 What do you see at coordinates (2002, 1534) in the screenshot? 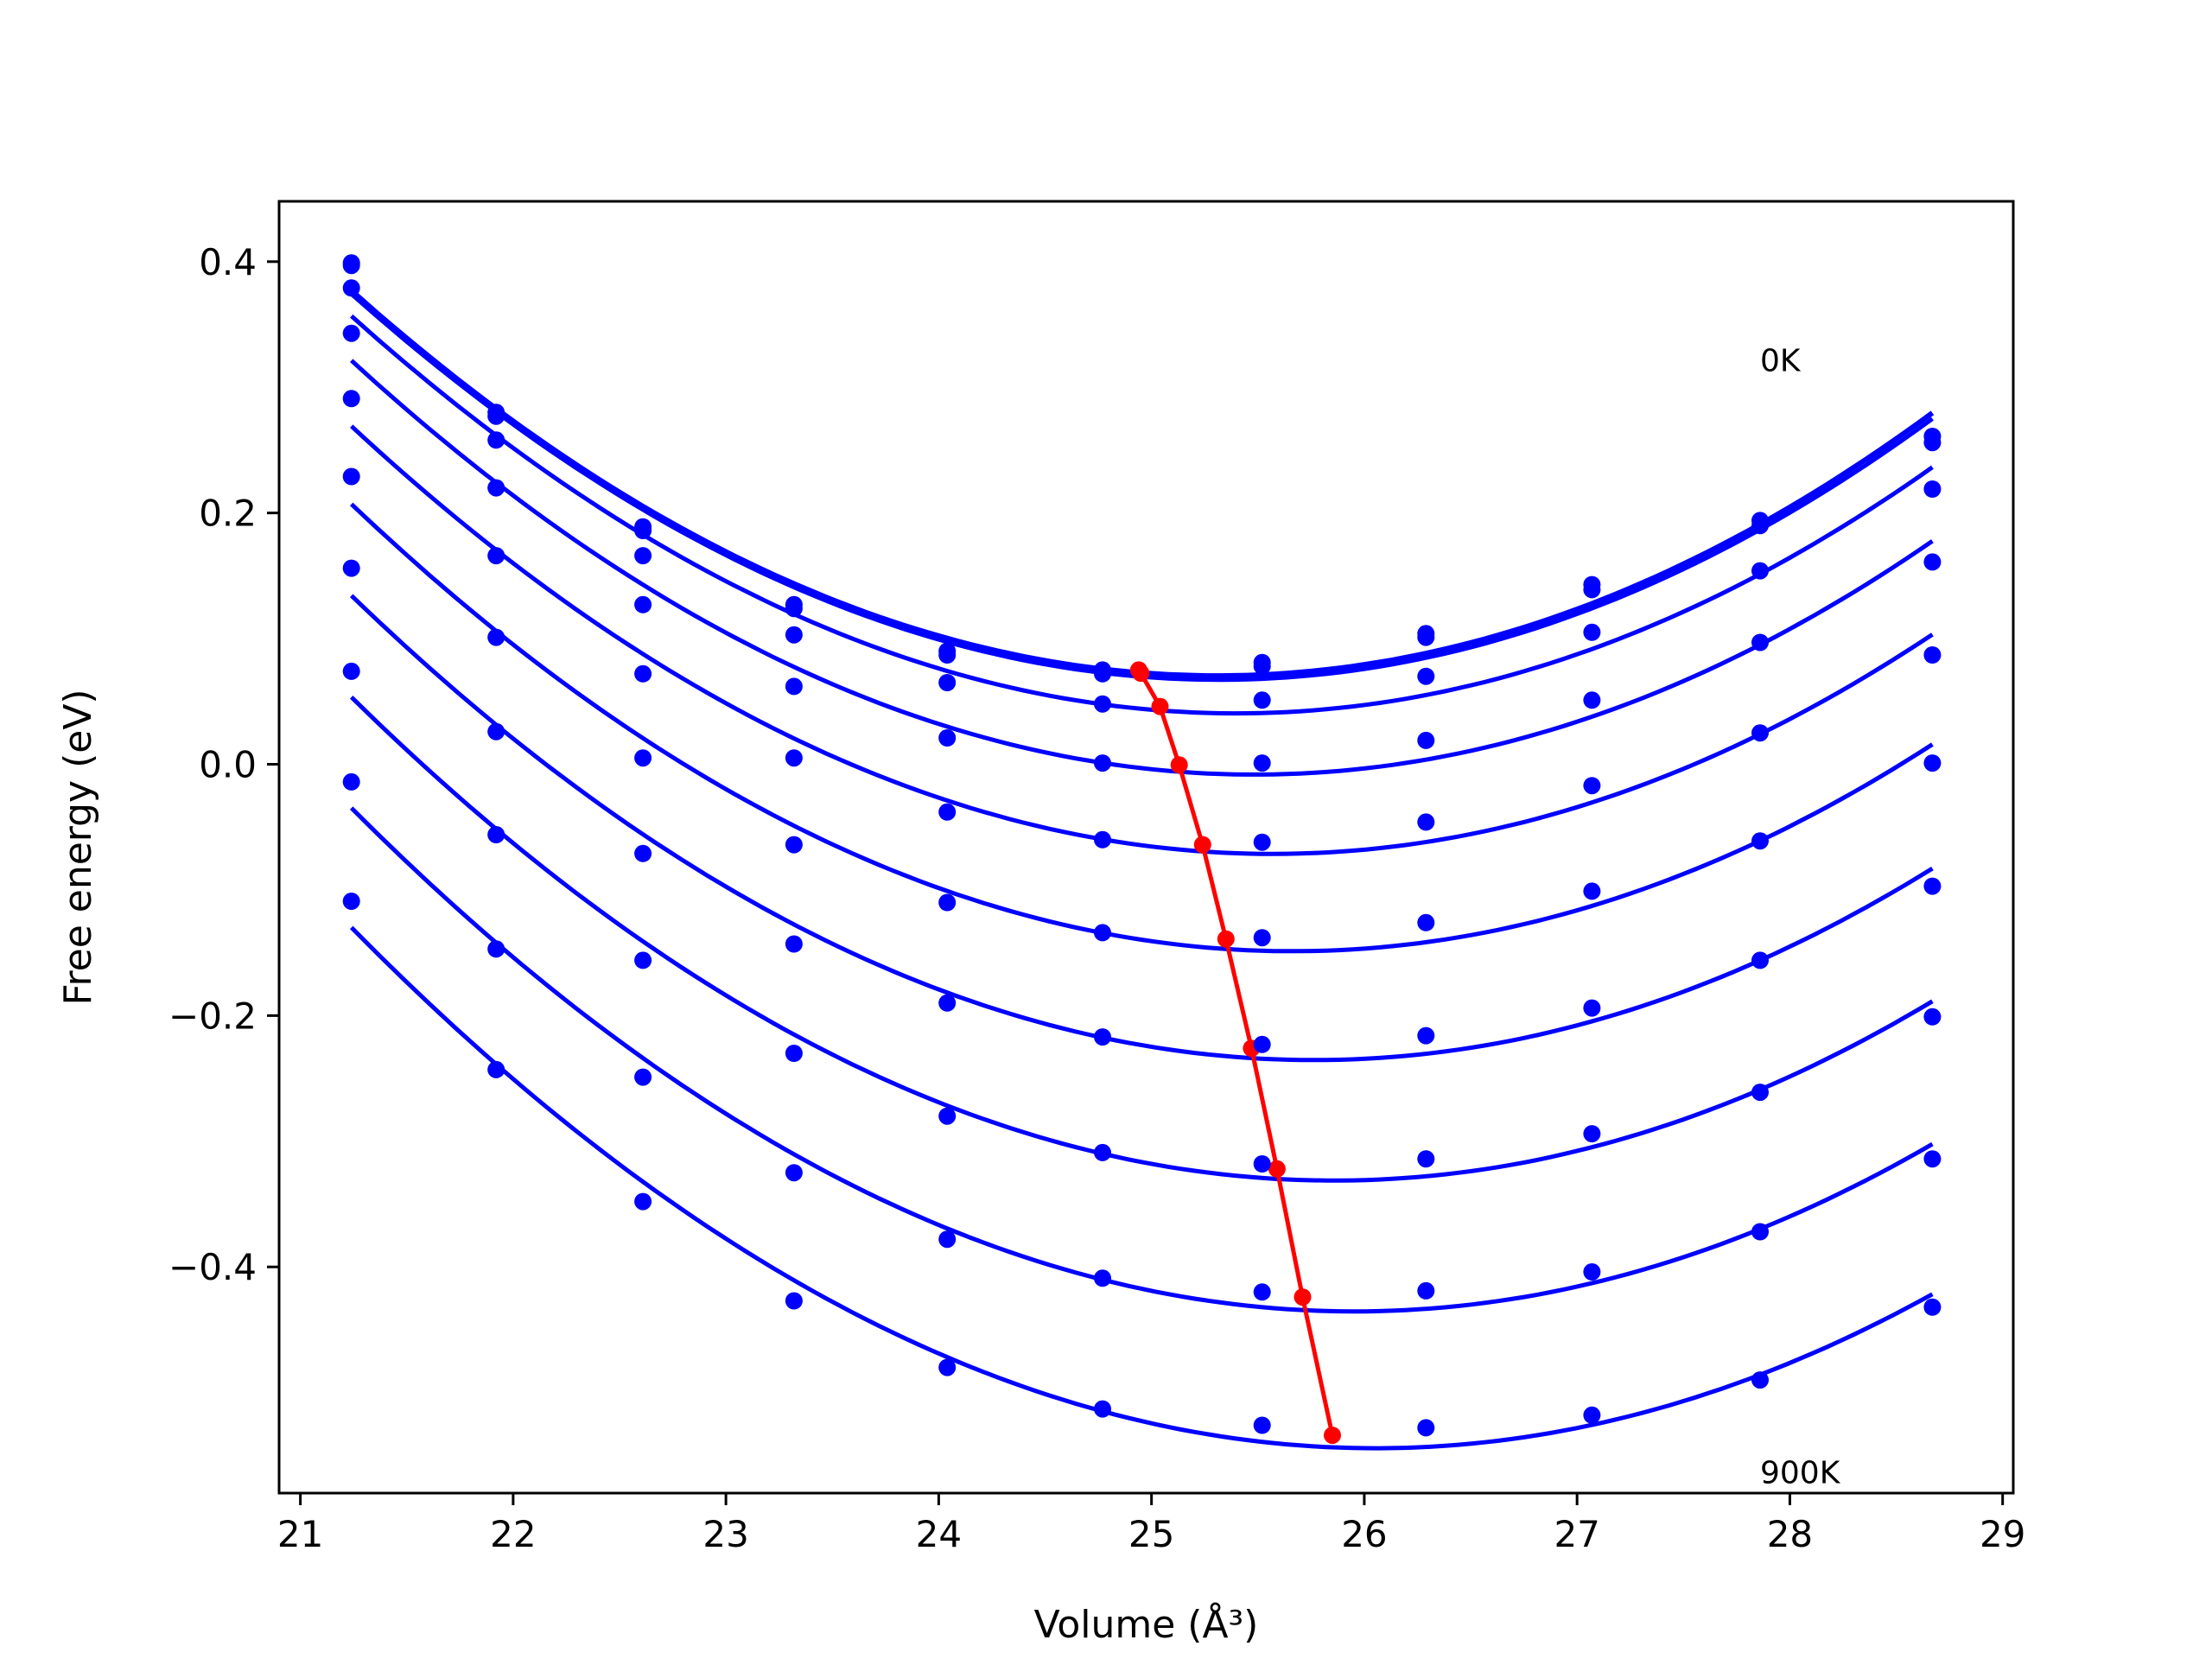
I see `x-tick-label: 29` at bounding box center [2002, 1534].